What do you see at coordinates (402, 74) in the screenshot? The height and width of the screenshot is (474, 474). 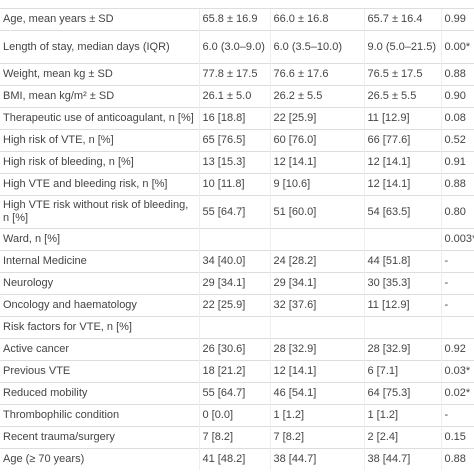 I see `cell: 76.5 ± 17.5` at bounding box center [402, 74].